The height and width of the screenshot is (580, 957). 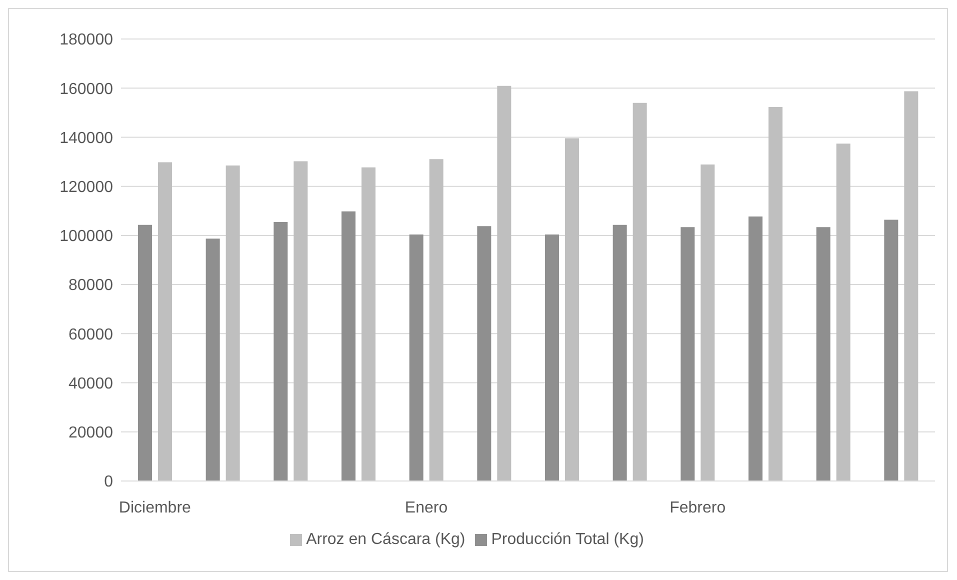 What do you see at coordinates (87, 40) in the screenshot?
I see `y-tick-label: 180000` at bounding box center [87, 40].